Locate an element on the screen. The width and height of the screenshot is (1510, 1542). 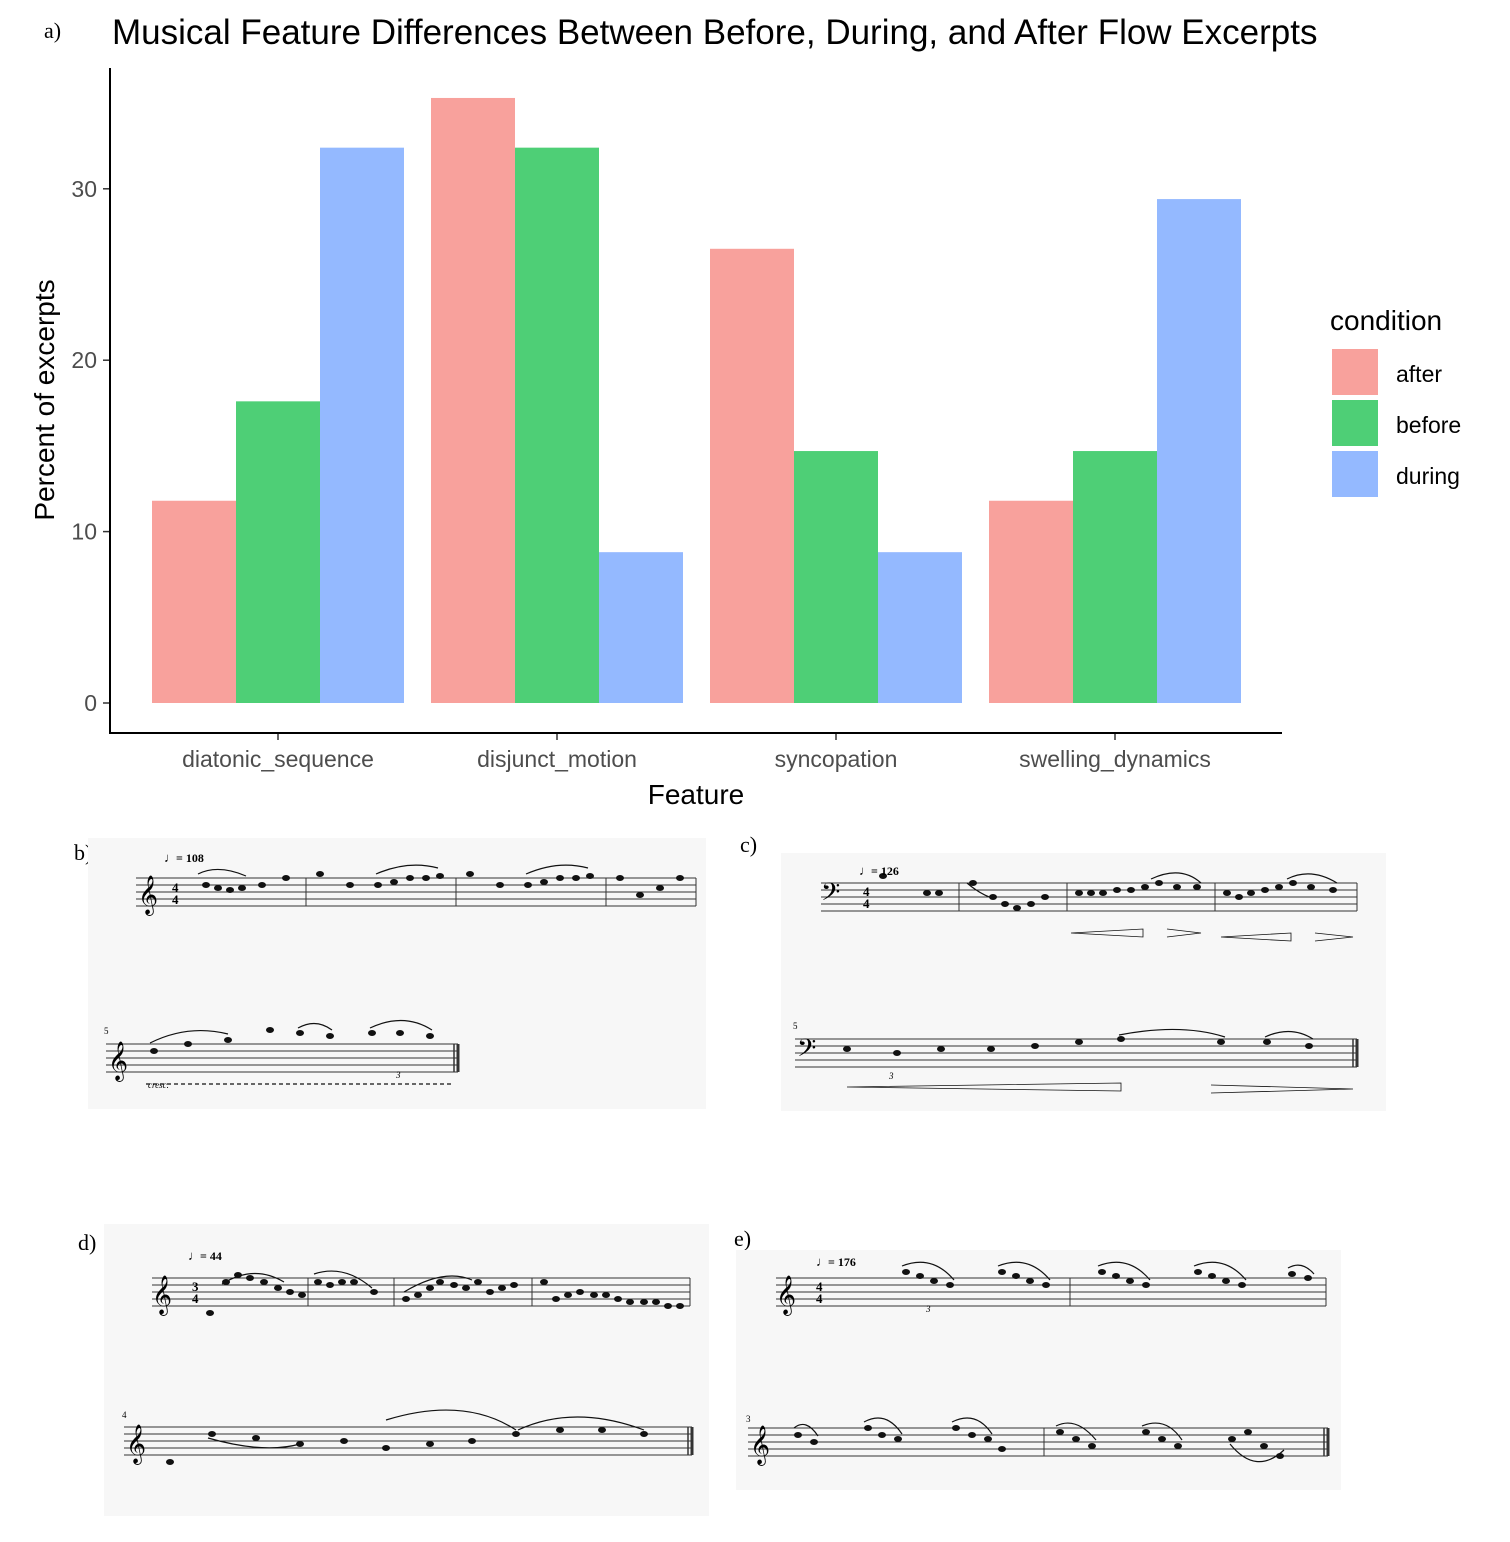
score-d-clef: 𝄞 is located at coordinates (162, 1295).